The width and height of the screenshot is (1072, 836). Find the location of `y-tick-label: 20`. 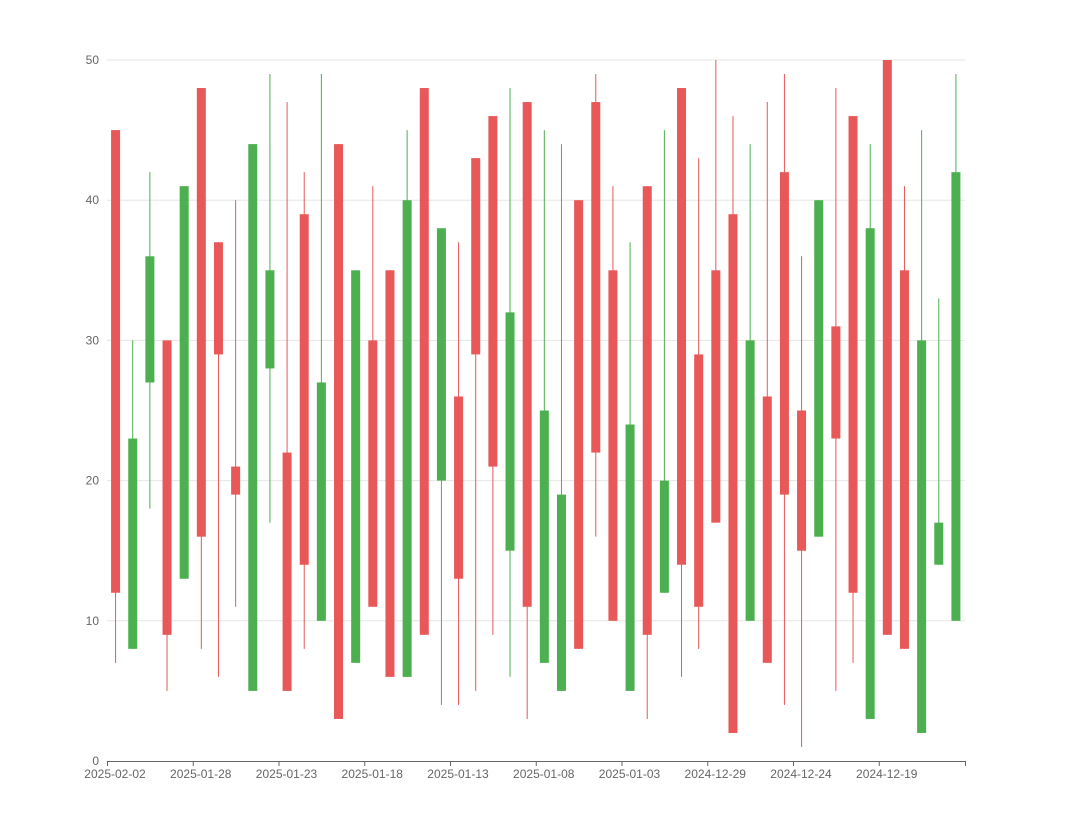

y-tick-label: 20 is located at coordinates (93, 481).